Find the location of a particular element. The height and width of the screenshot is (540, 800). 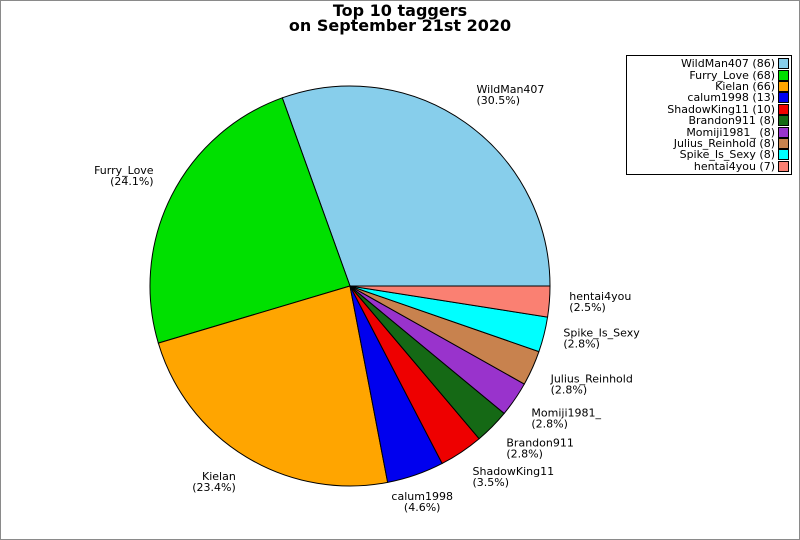

legend-label: calum1998 (13) is located at coordinates (731, 98).